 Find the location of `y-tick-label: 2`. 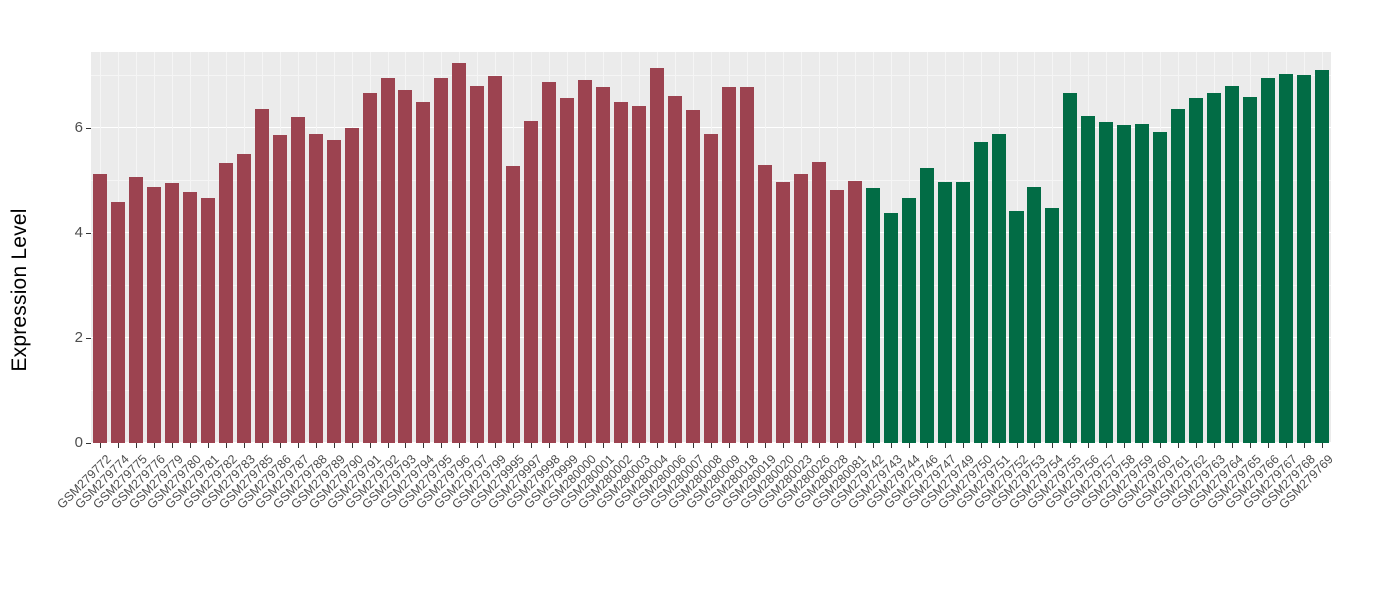

y-tick-label: 2 is located at coordinates (78, 338).